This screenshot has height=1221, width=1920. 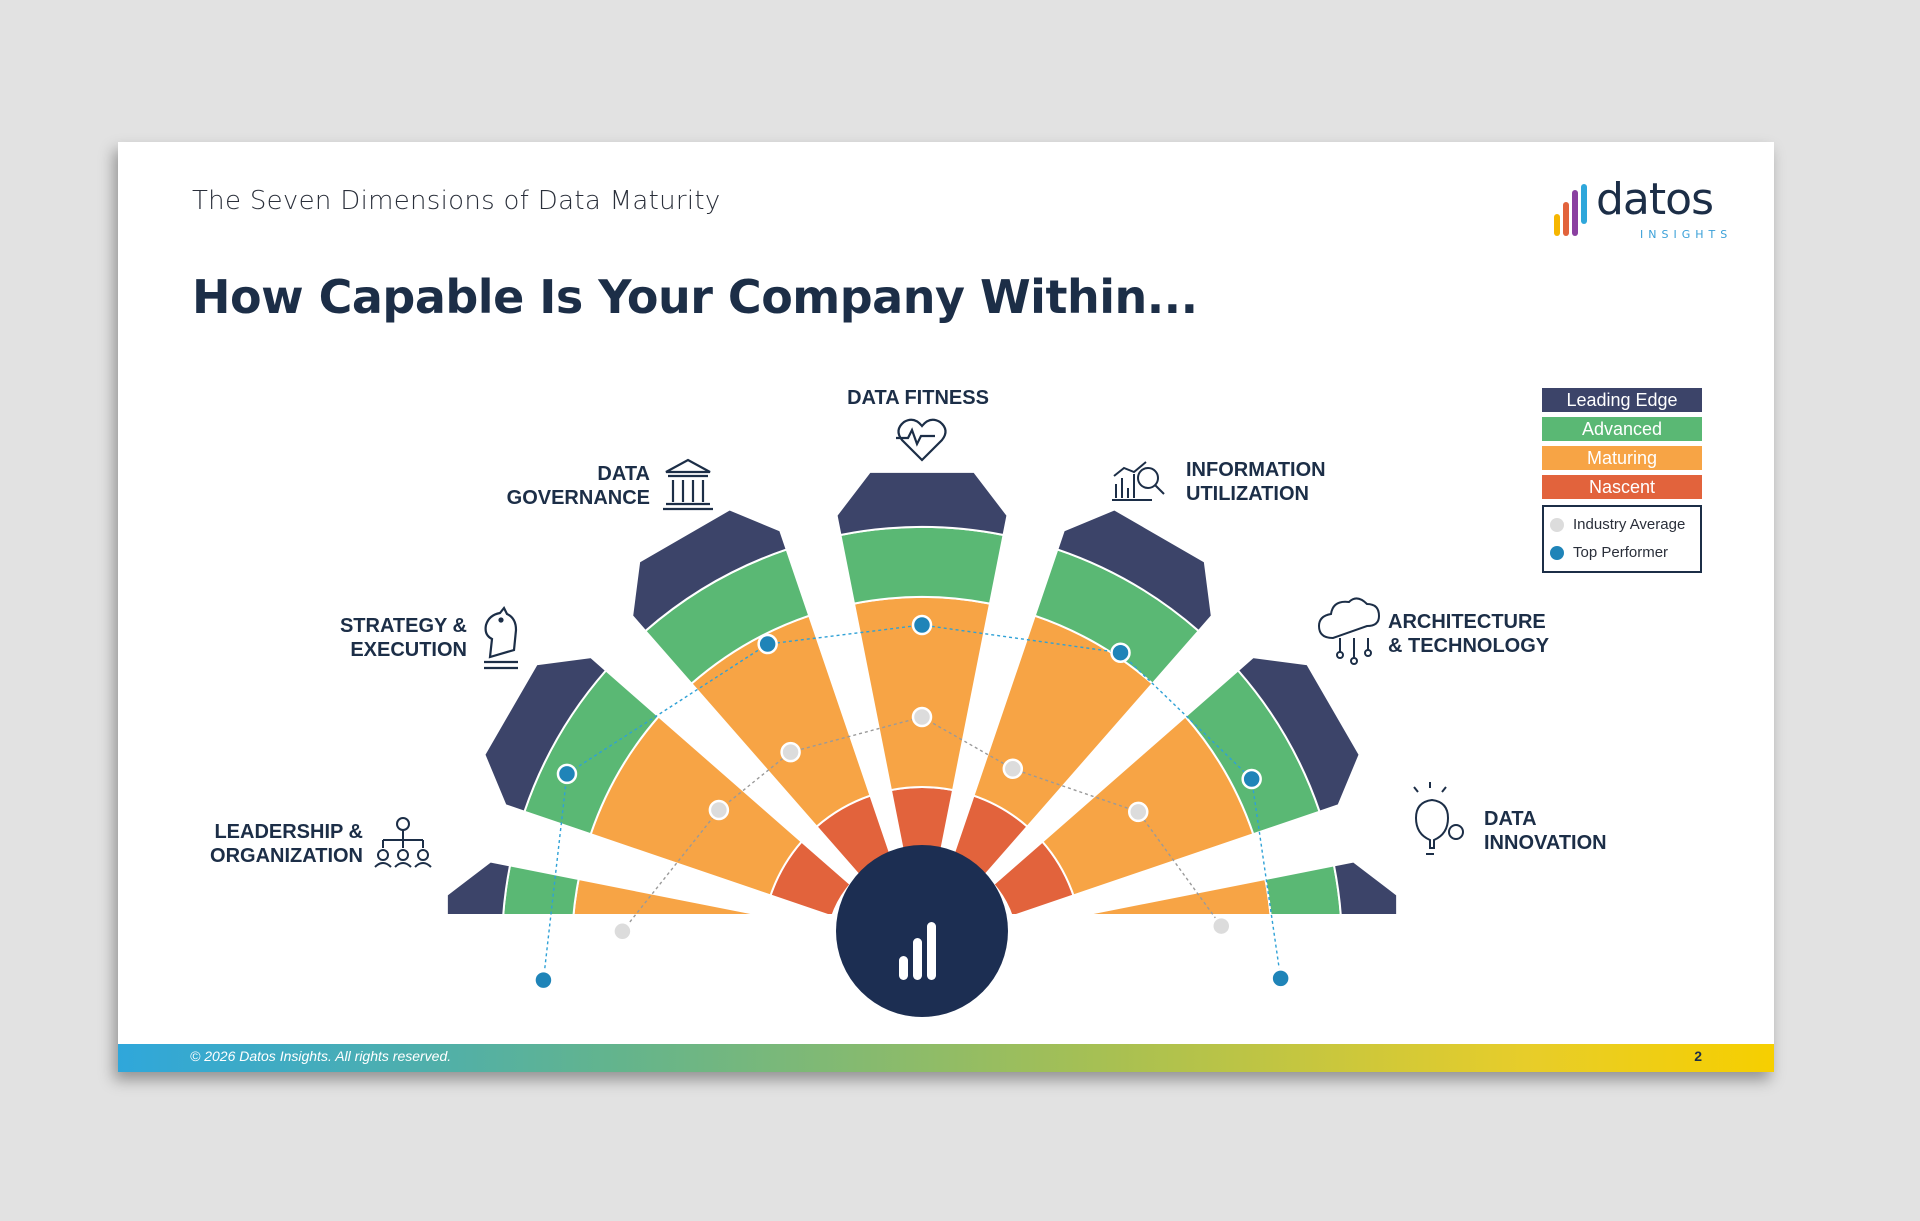 I want to click on dimension-fitness: DATA FITNESS, so click(x=918, y=424).